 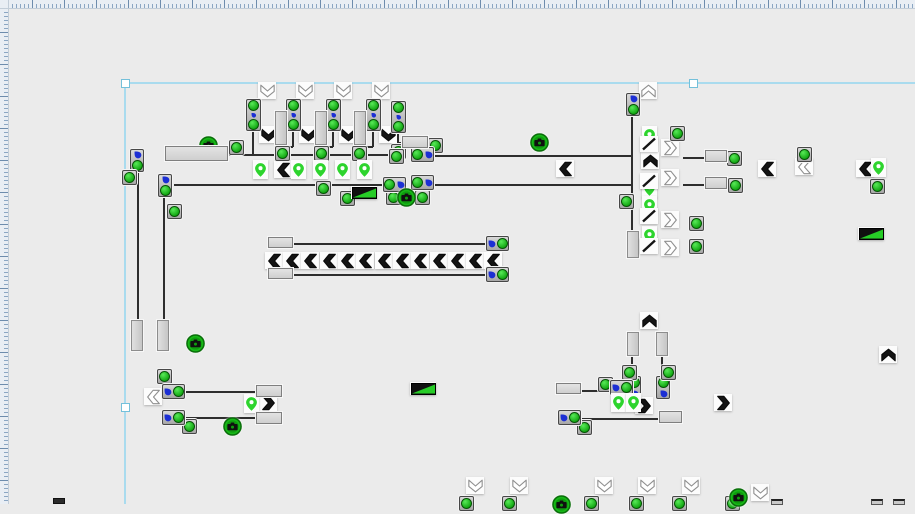 What do you see at coordinates (804, 166) in the screenshot?
I see `chevron-left-white` at bounding box center [804, 166].